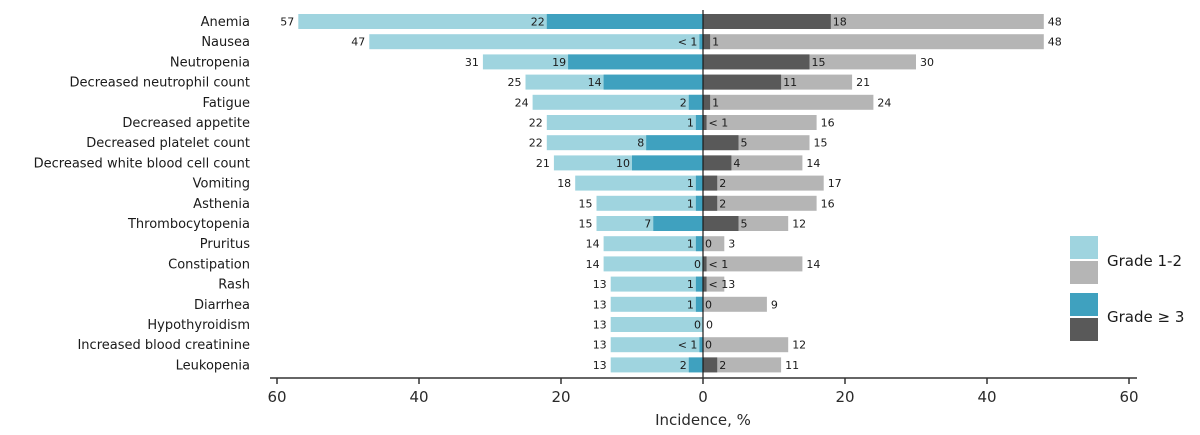  What do you see at coordinates (1127, 288) in the screenshot?
I see `legend: Grade 1-2 Grade ≥ 3` at bounding box center [1127, 288].